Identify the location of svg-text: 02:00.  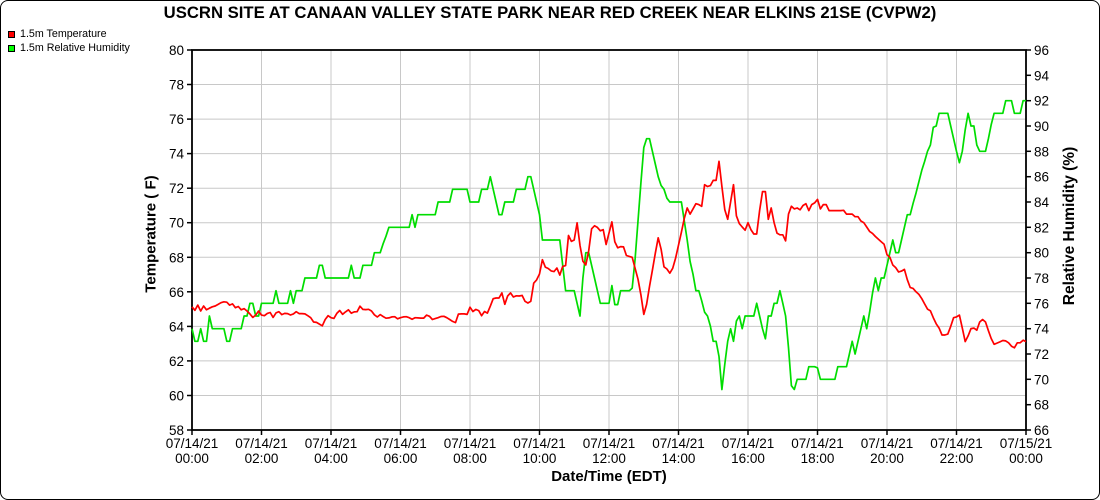
(262, 458).